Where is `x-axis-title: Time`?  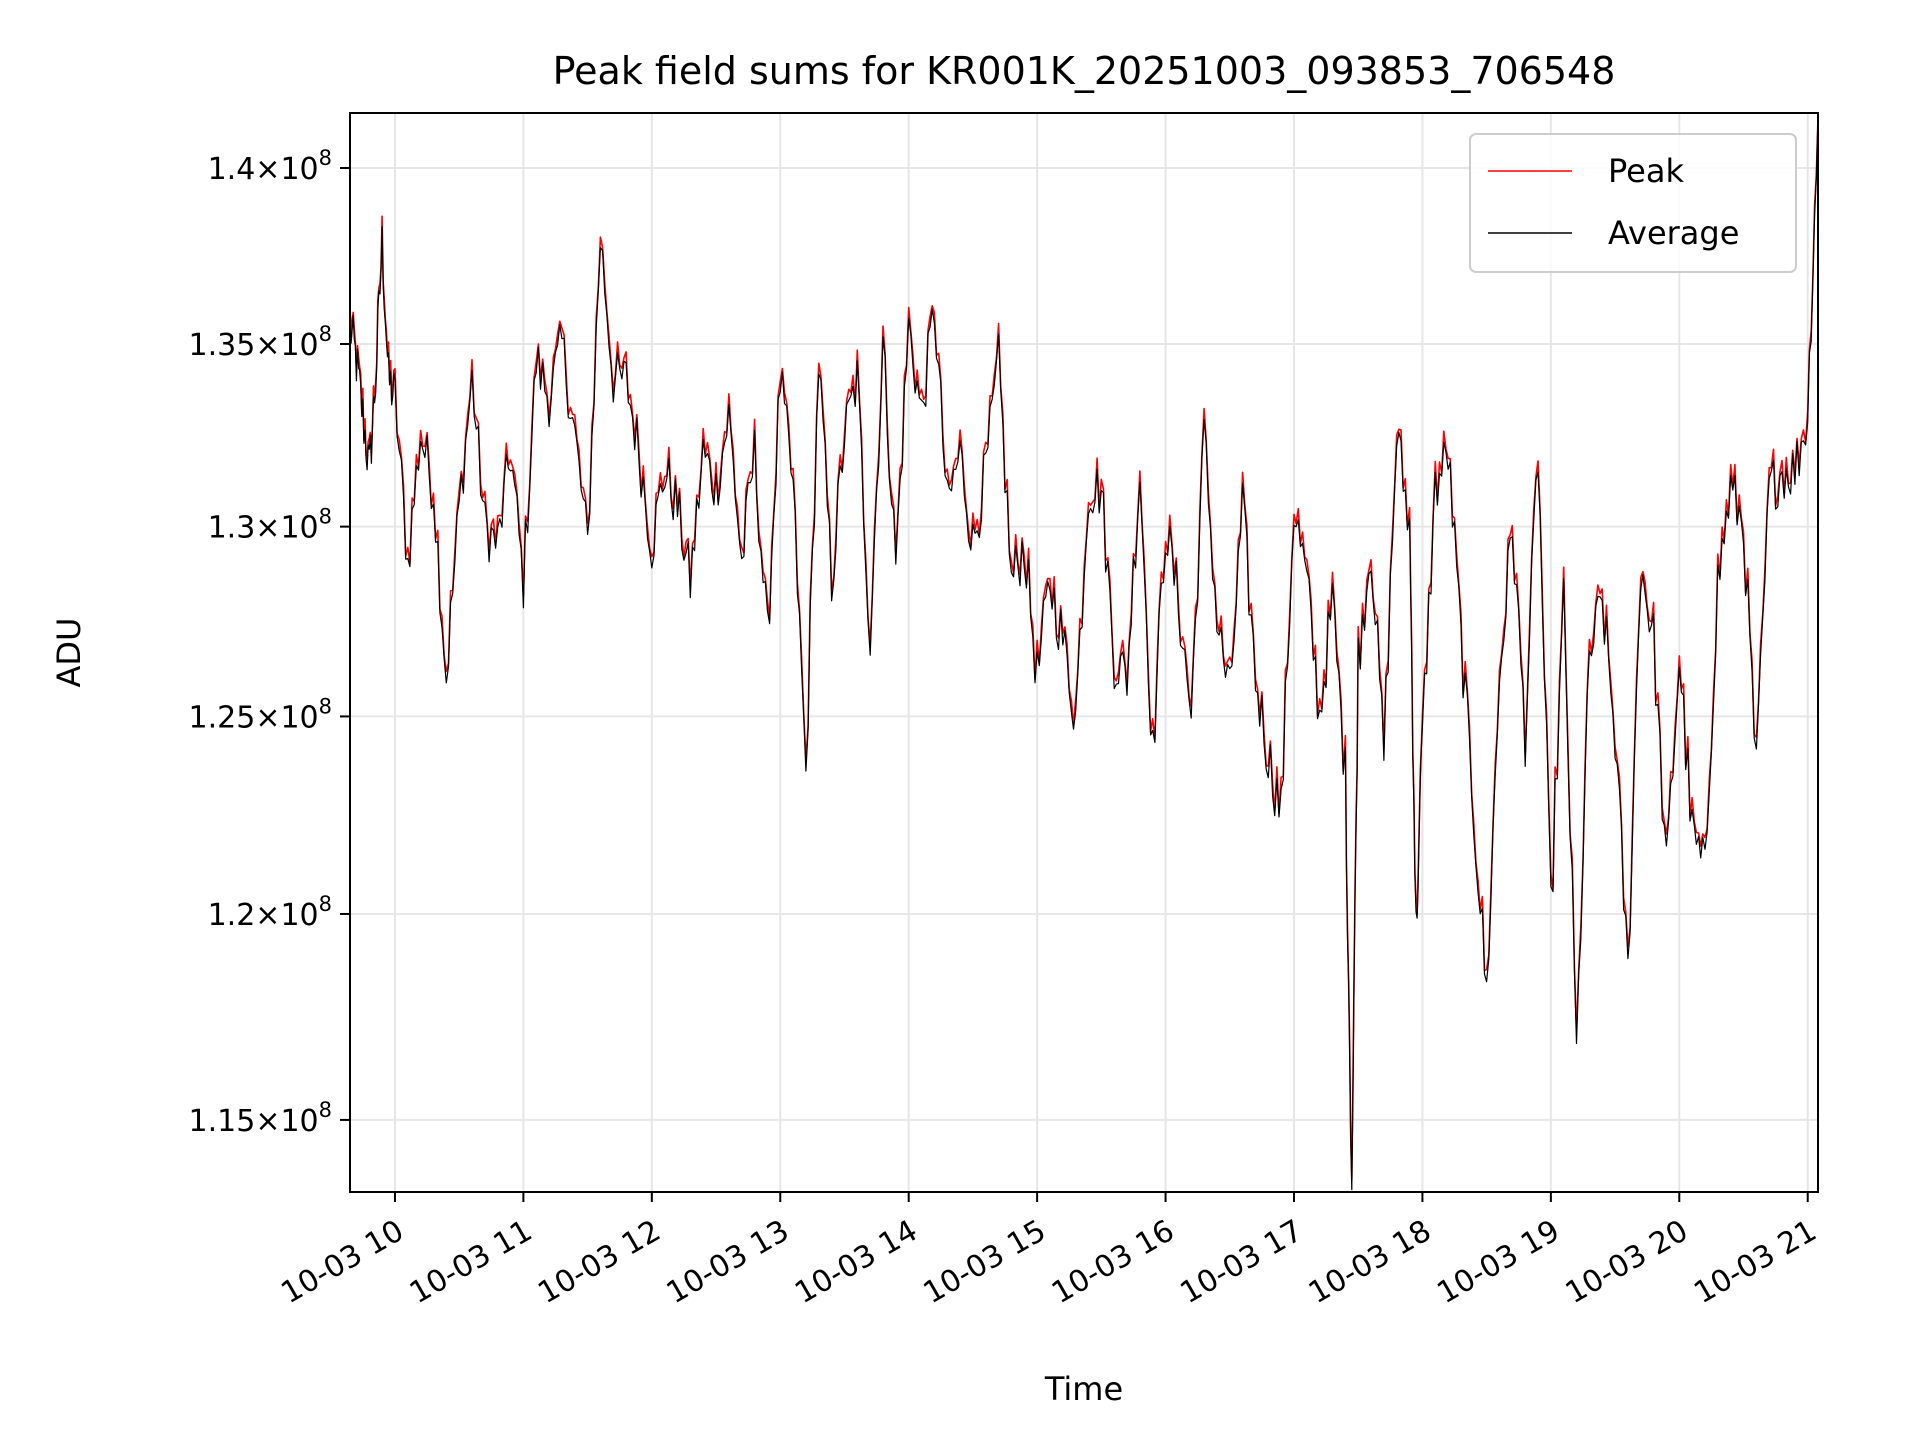
x-axis-title: Time is located at coordinates (1083, 1389).